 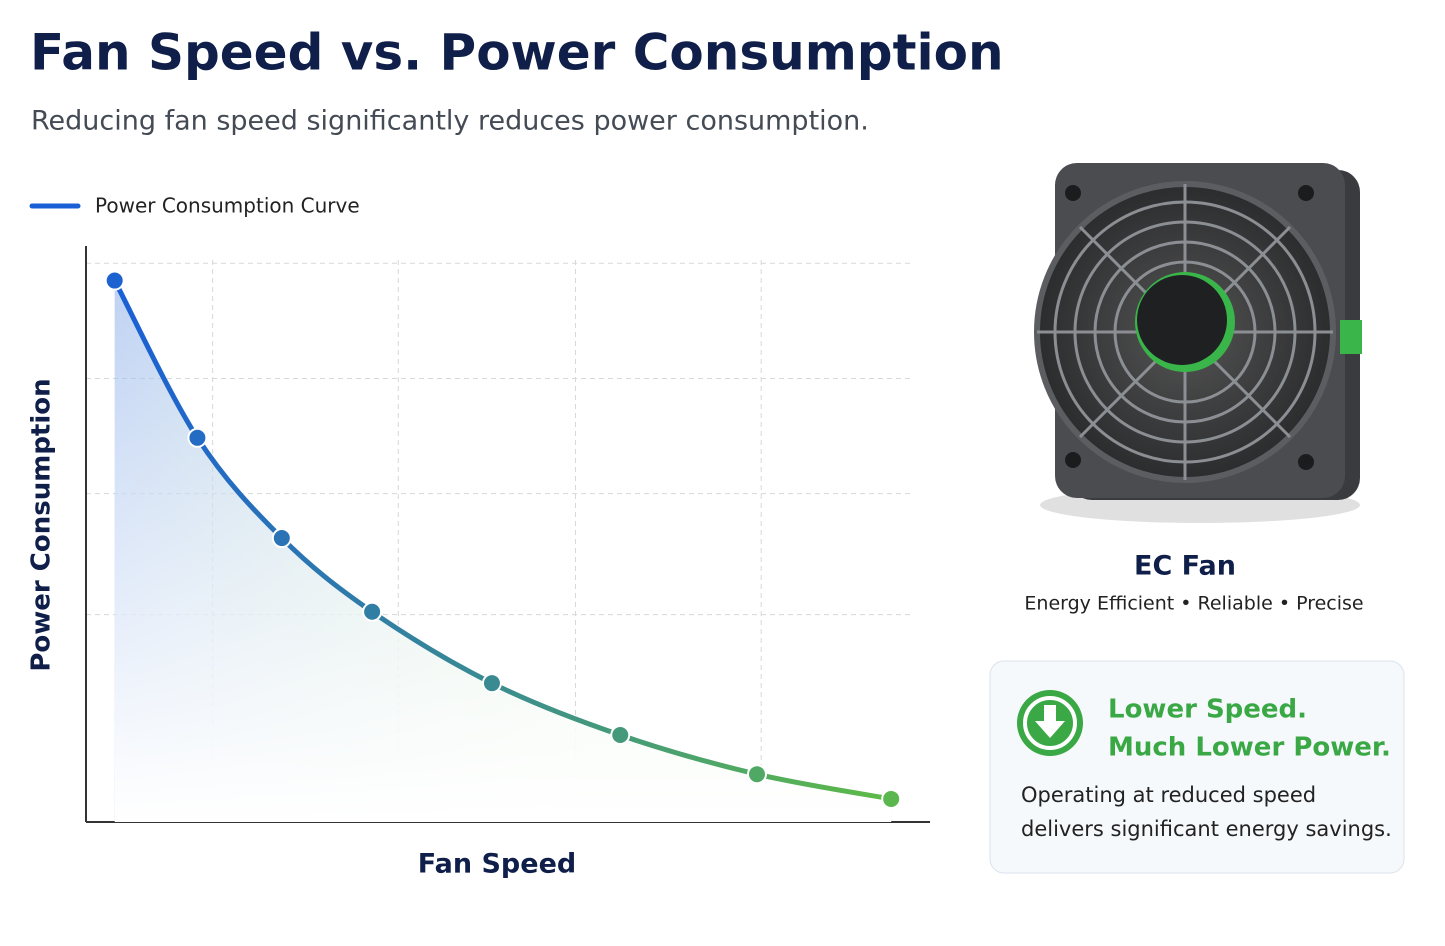 What do you see at coordinates (1198, 343) in the screenshot?
I see `fan-image` at bounding box center [1198, 343].